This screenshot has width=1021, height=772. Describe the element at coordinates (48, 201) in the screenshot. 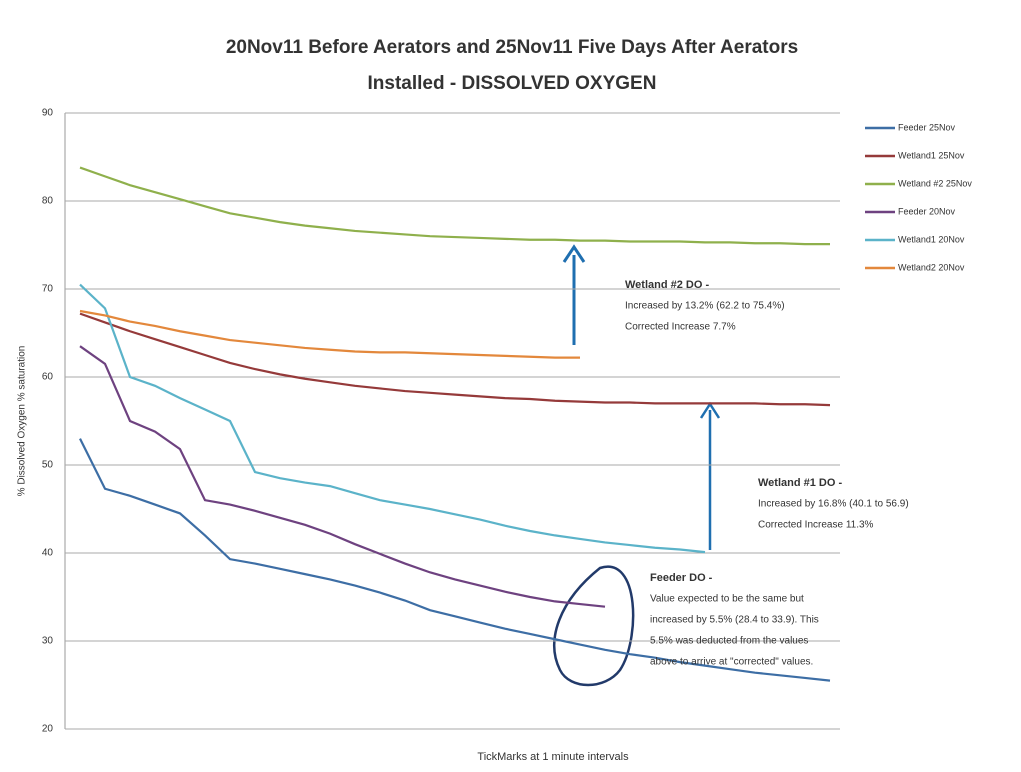

I see `y-tick-label: 80` at that location.